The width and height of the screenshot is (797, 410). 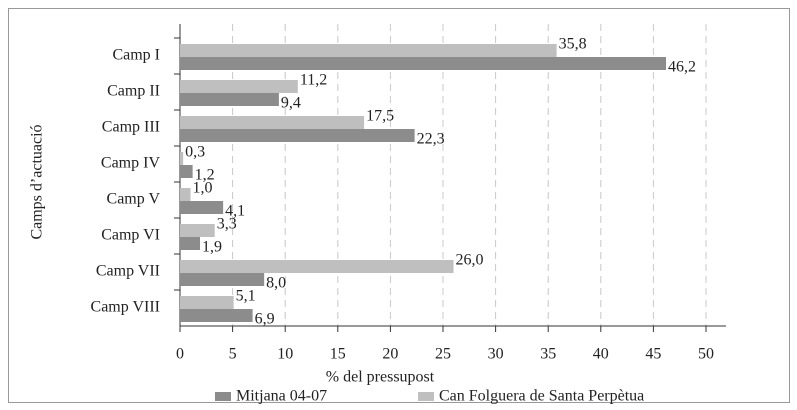 What do you see at coordinates (653, 354) in the screenshot?
I see `x-tick-label: 45` at bounding box center [653, 354].